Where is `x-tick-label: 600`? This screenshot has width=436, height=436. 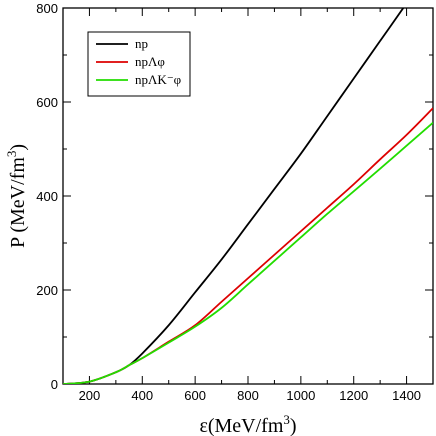
x-tick-label: 600 is located at coordinates (195, 395).